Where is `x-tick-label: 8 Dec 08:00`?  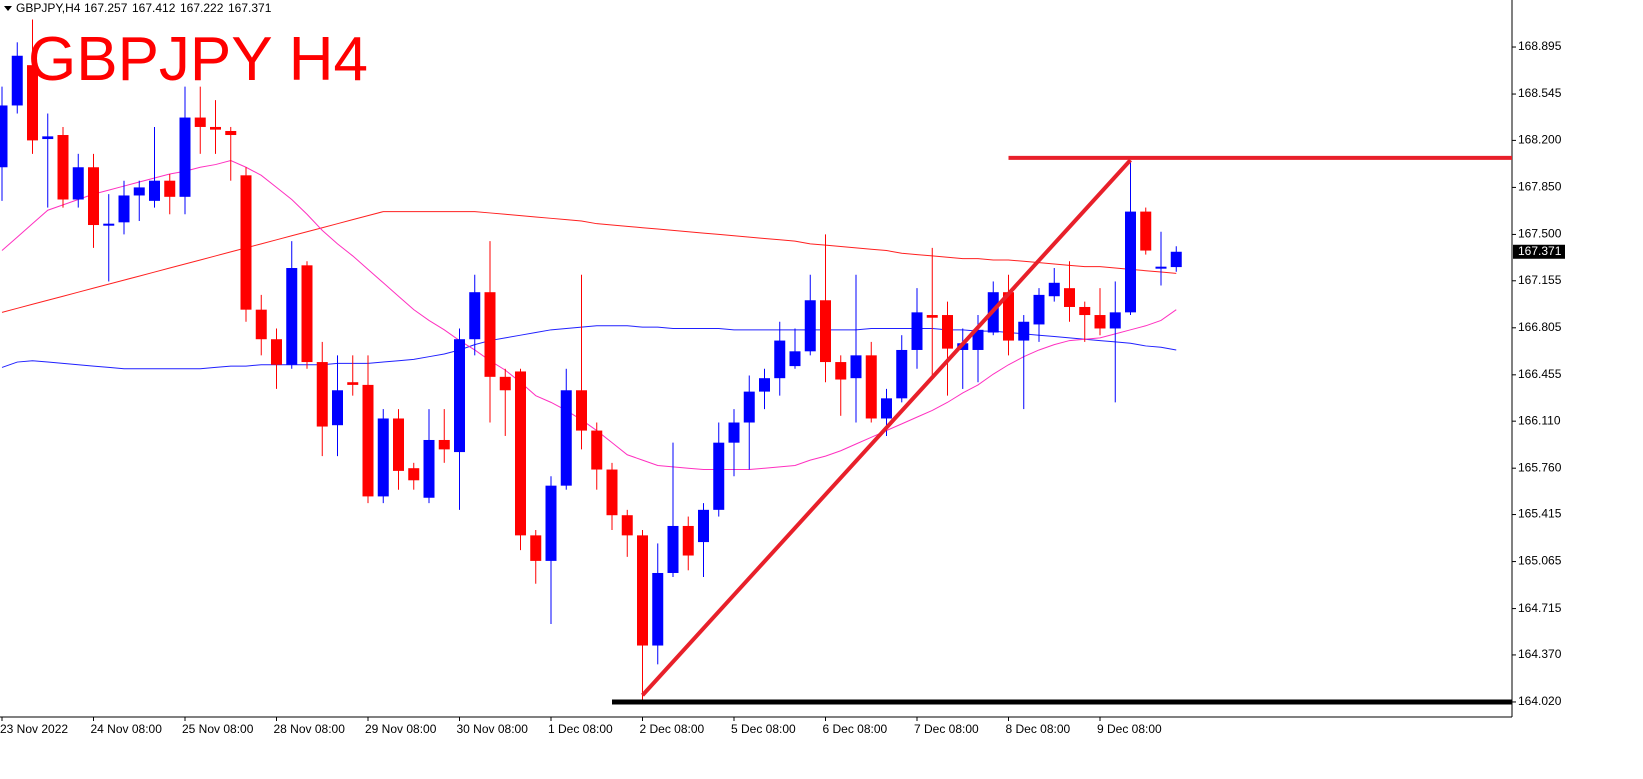 x-tick-label: 8 Dec 08:00 is located at coordinates (1038, 729).